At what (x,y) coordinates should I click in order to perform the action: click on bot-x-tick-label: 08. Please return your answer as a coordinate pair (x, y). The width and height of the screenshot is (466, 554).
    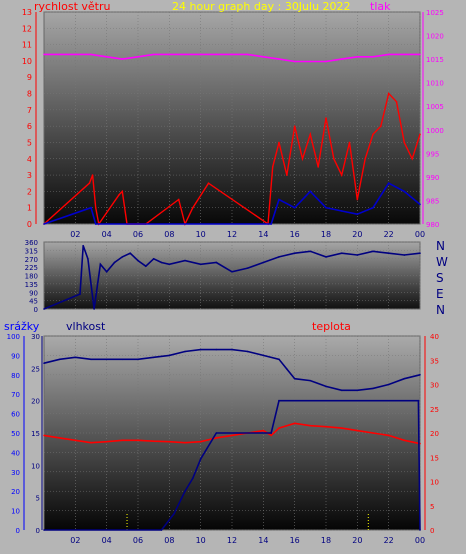
    Looking at the image, I should click on (169, 540).